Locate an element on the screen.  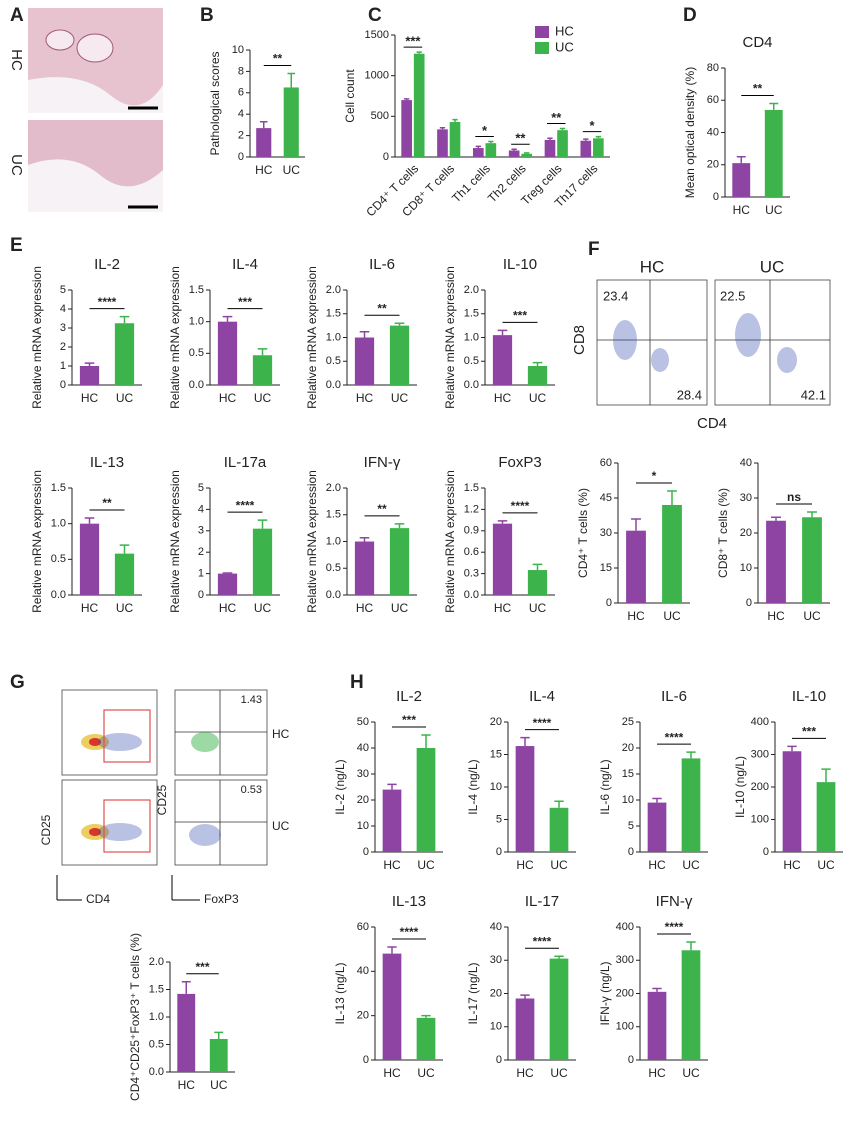
chart-title: IL-4 is located at coordinates (245, 264).